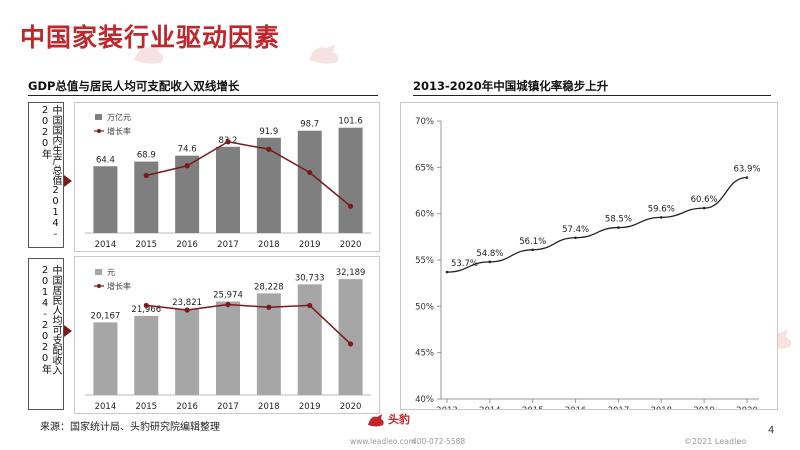 The height and width of the screenshot is (450, 800). What do you see at coordinates (50, 172) in the screenshot?
I see `gdp-side-label: 中国国内生产总值2014-2020年` at bounding box center [50, 172].